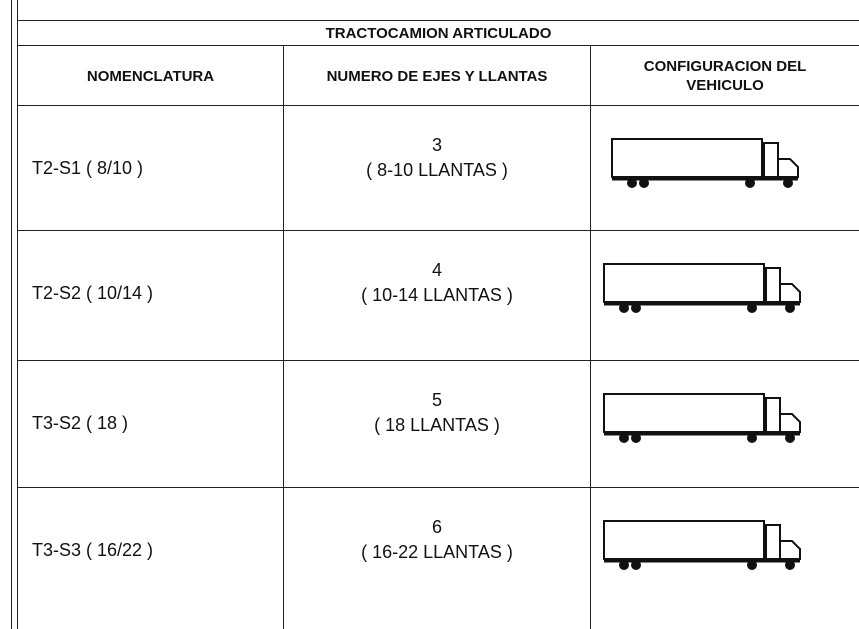 This screenshot has width=859, height=629. I want to click on table-title: TRACTOCAMION ARTICULADO, so click(438, 33).